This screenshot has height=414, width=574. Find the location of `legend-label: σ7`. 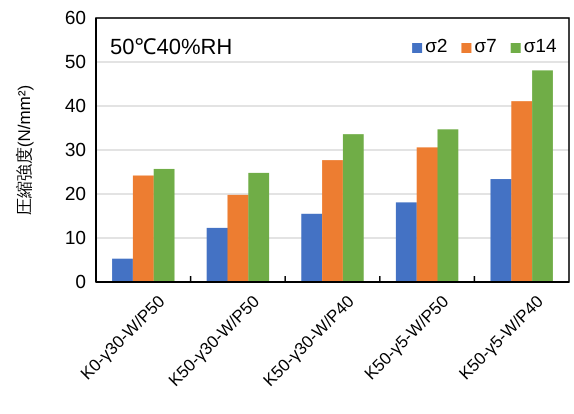

legend-label: σ7 is located at coordinates (485, 46).